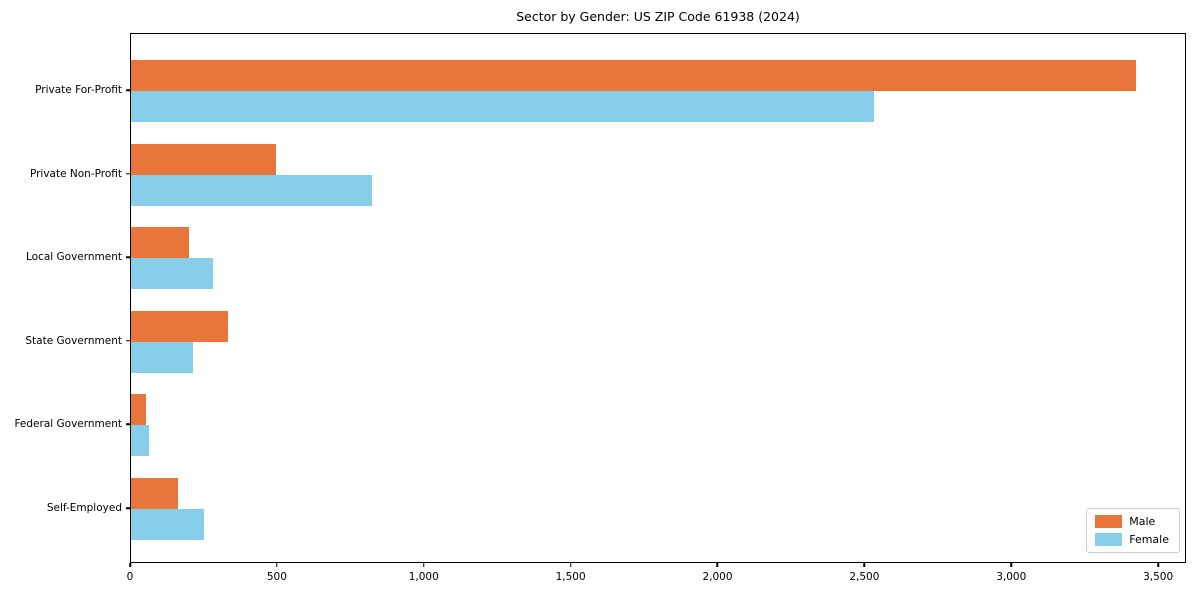 The height and width of the screenshot is (600, 1200). I want to click on legend-swatch-male-icon, so click(1109, 521).